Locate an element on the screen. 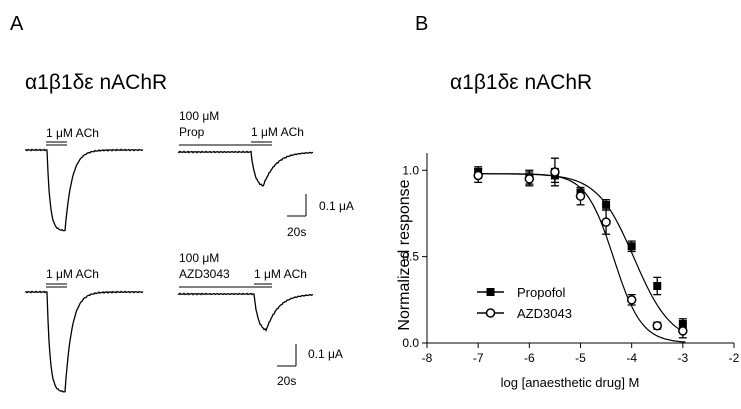 The height and width of the screenshot is (409, 741). y-ticks: 0.0 0.5 1.0 is located at coordinates (414, 256).